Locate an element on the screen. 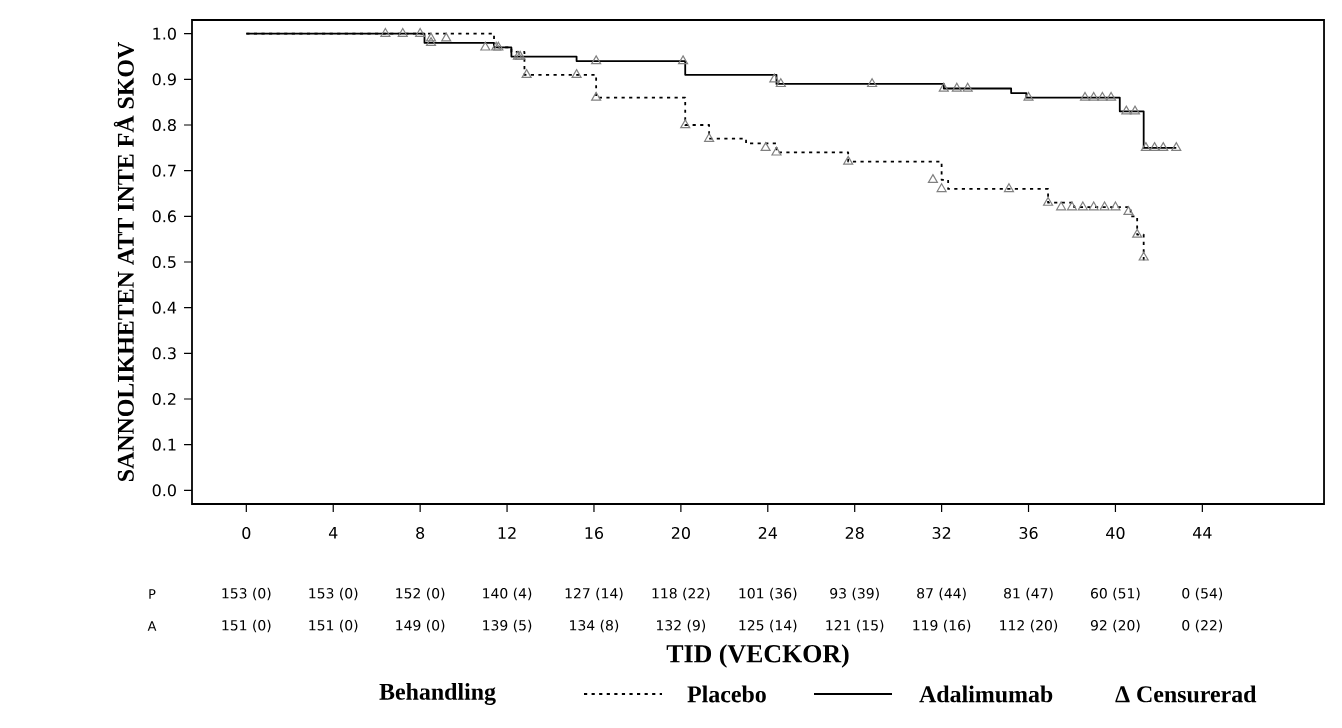  text: Δ Censurerad is located at coordinates (1186, 694).